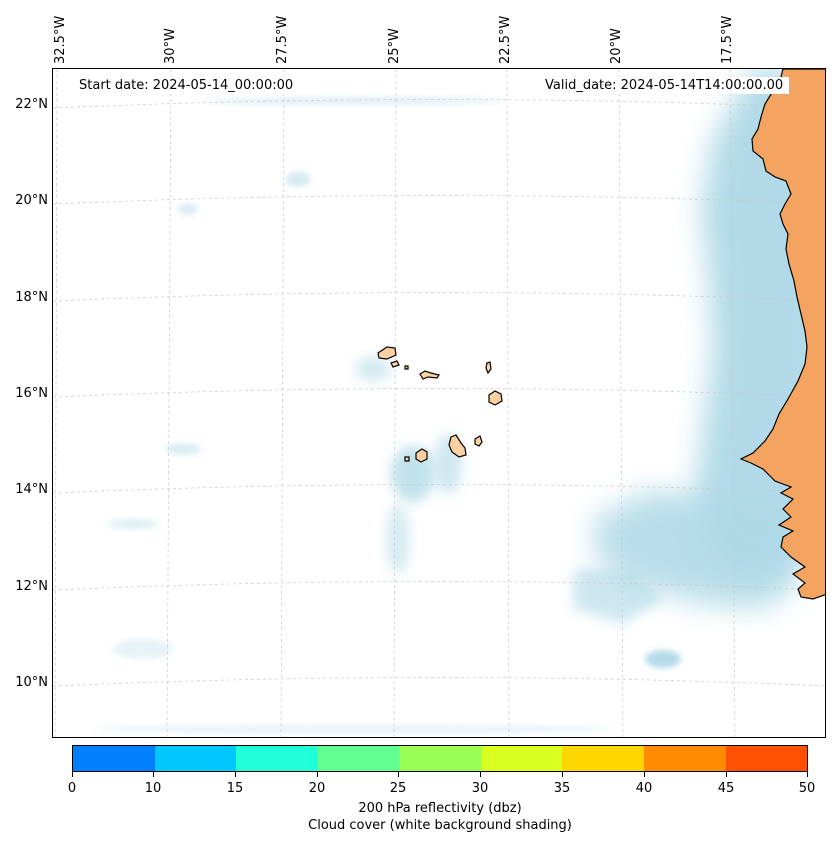 This screenshot has width=837, height=843. What do you see at coordinates (413, 474) in the screenshot?
I see `cloud-patch-islands-south` at bounding box center [413, 474].